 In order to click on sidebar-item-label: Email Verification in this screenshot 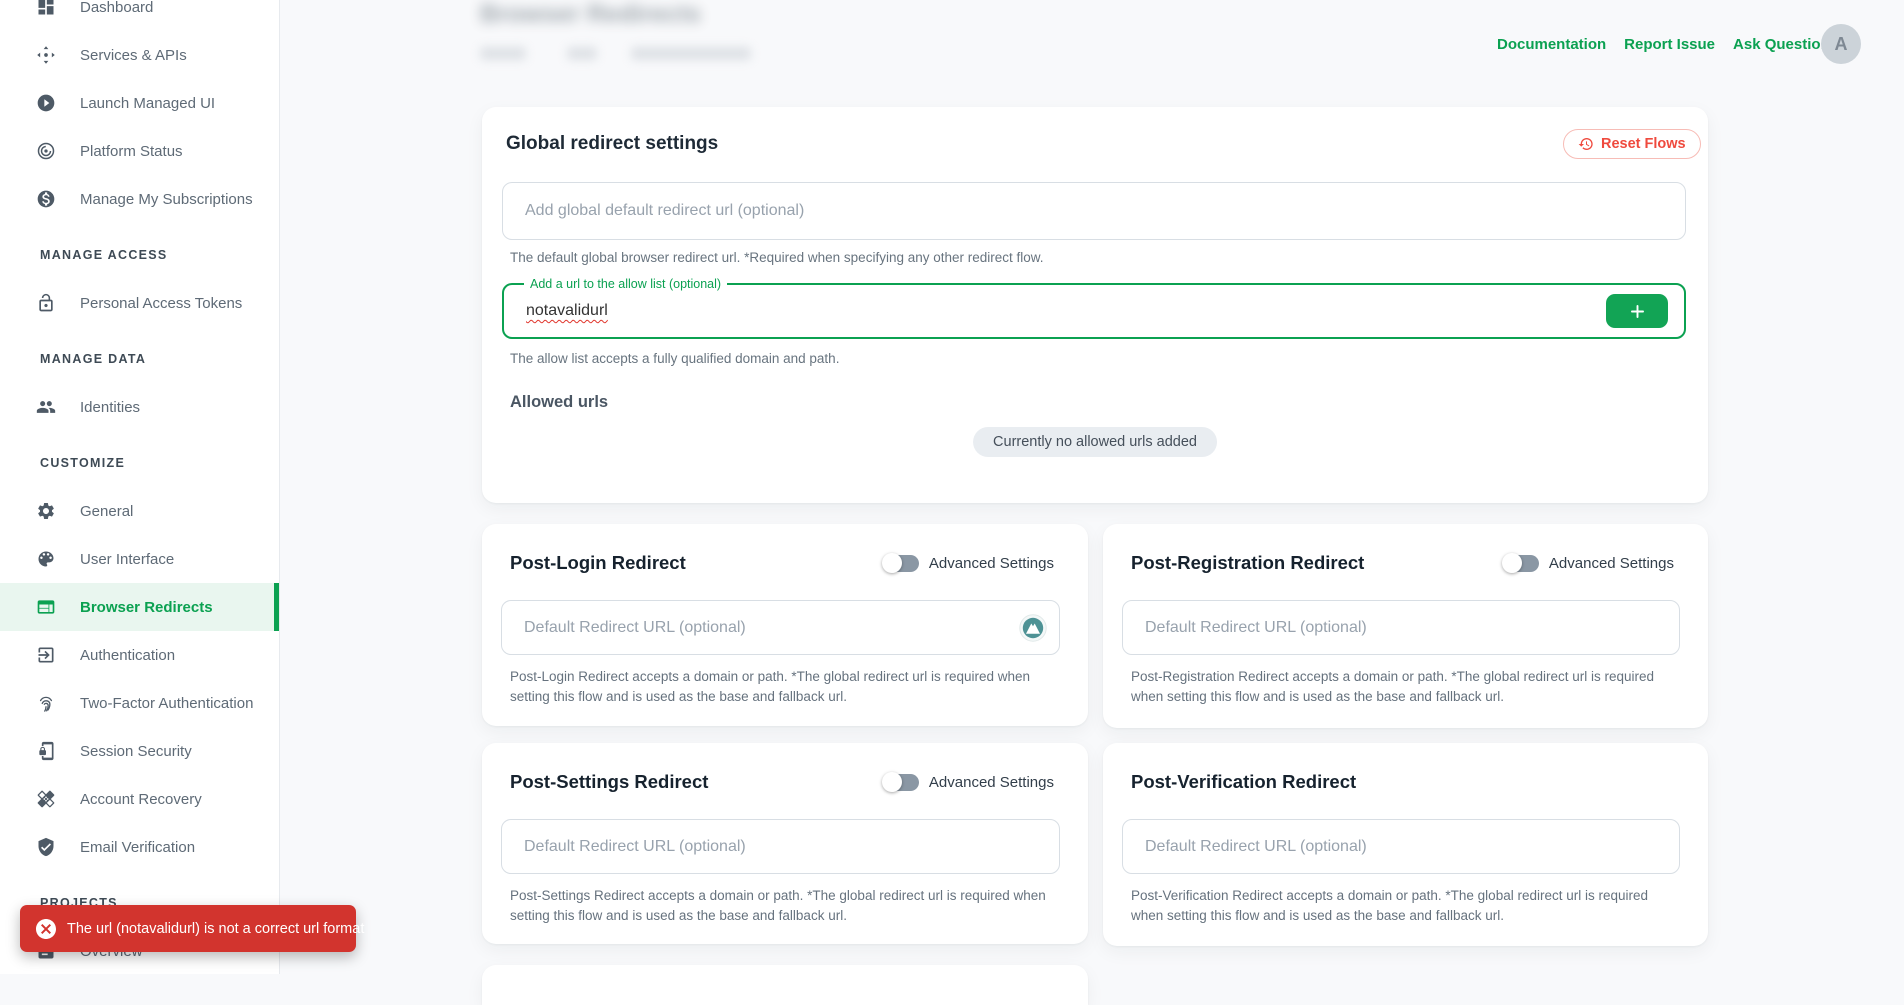, I will do `click(138, 847)`.